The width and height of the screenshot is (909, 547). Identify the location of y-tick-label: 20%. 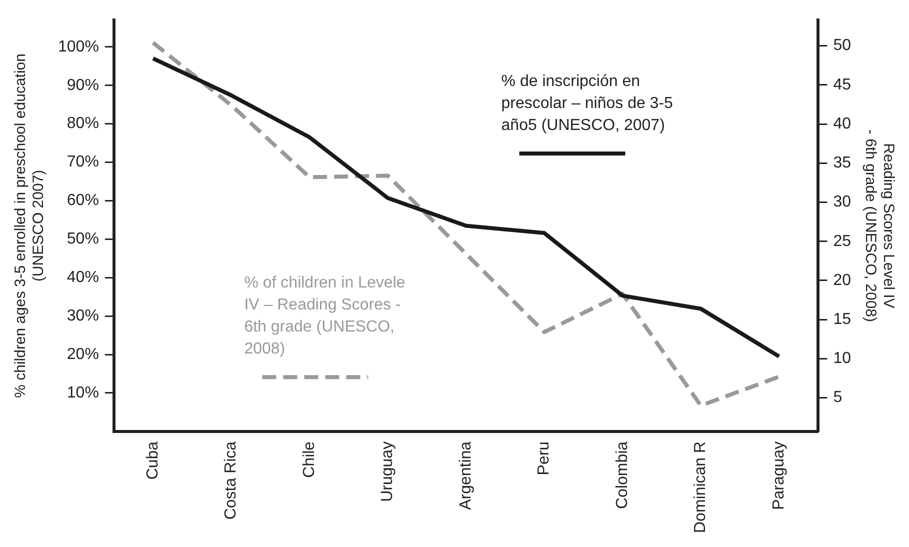
(82, 354).